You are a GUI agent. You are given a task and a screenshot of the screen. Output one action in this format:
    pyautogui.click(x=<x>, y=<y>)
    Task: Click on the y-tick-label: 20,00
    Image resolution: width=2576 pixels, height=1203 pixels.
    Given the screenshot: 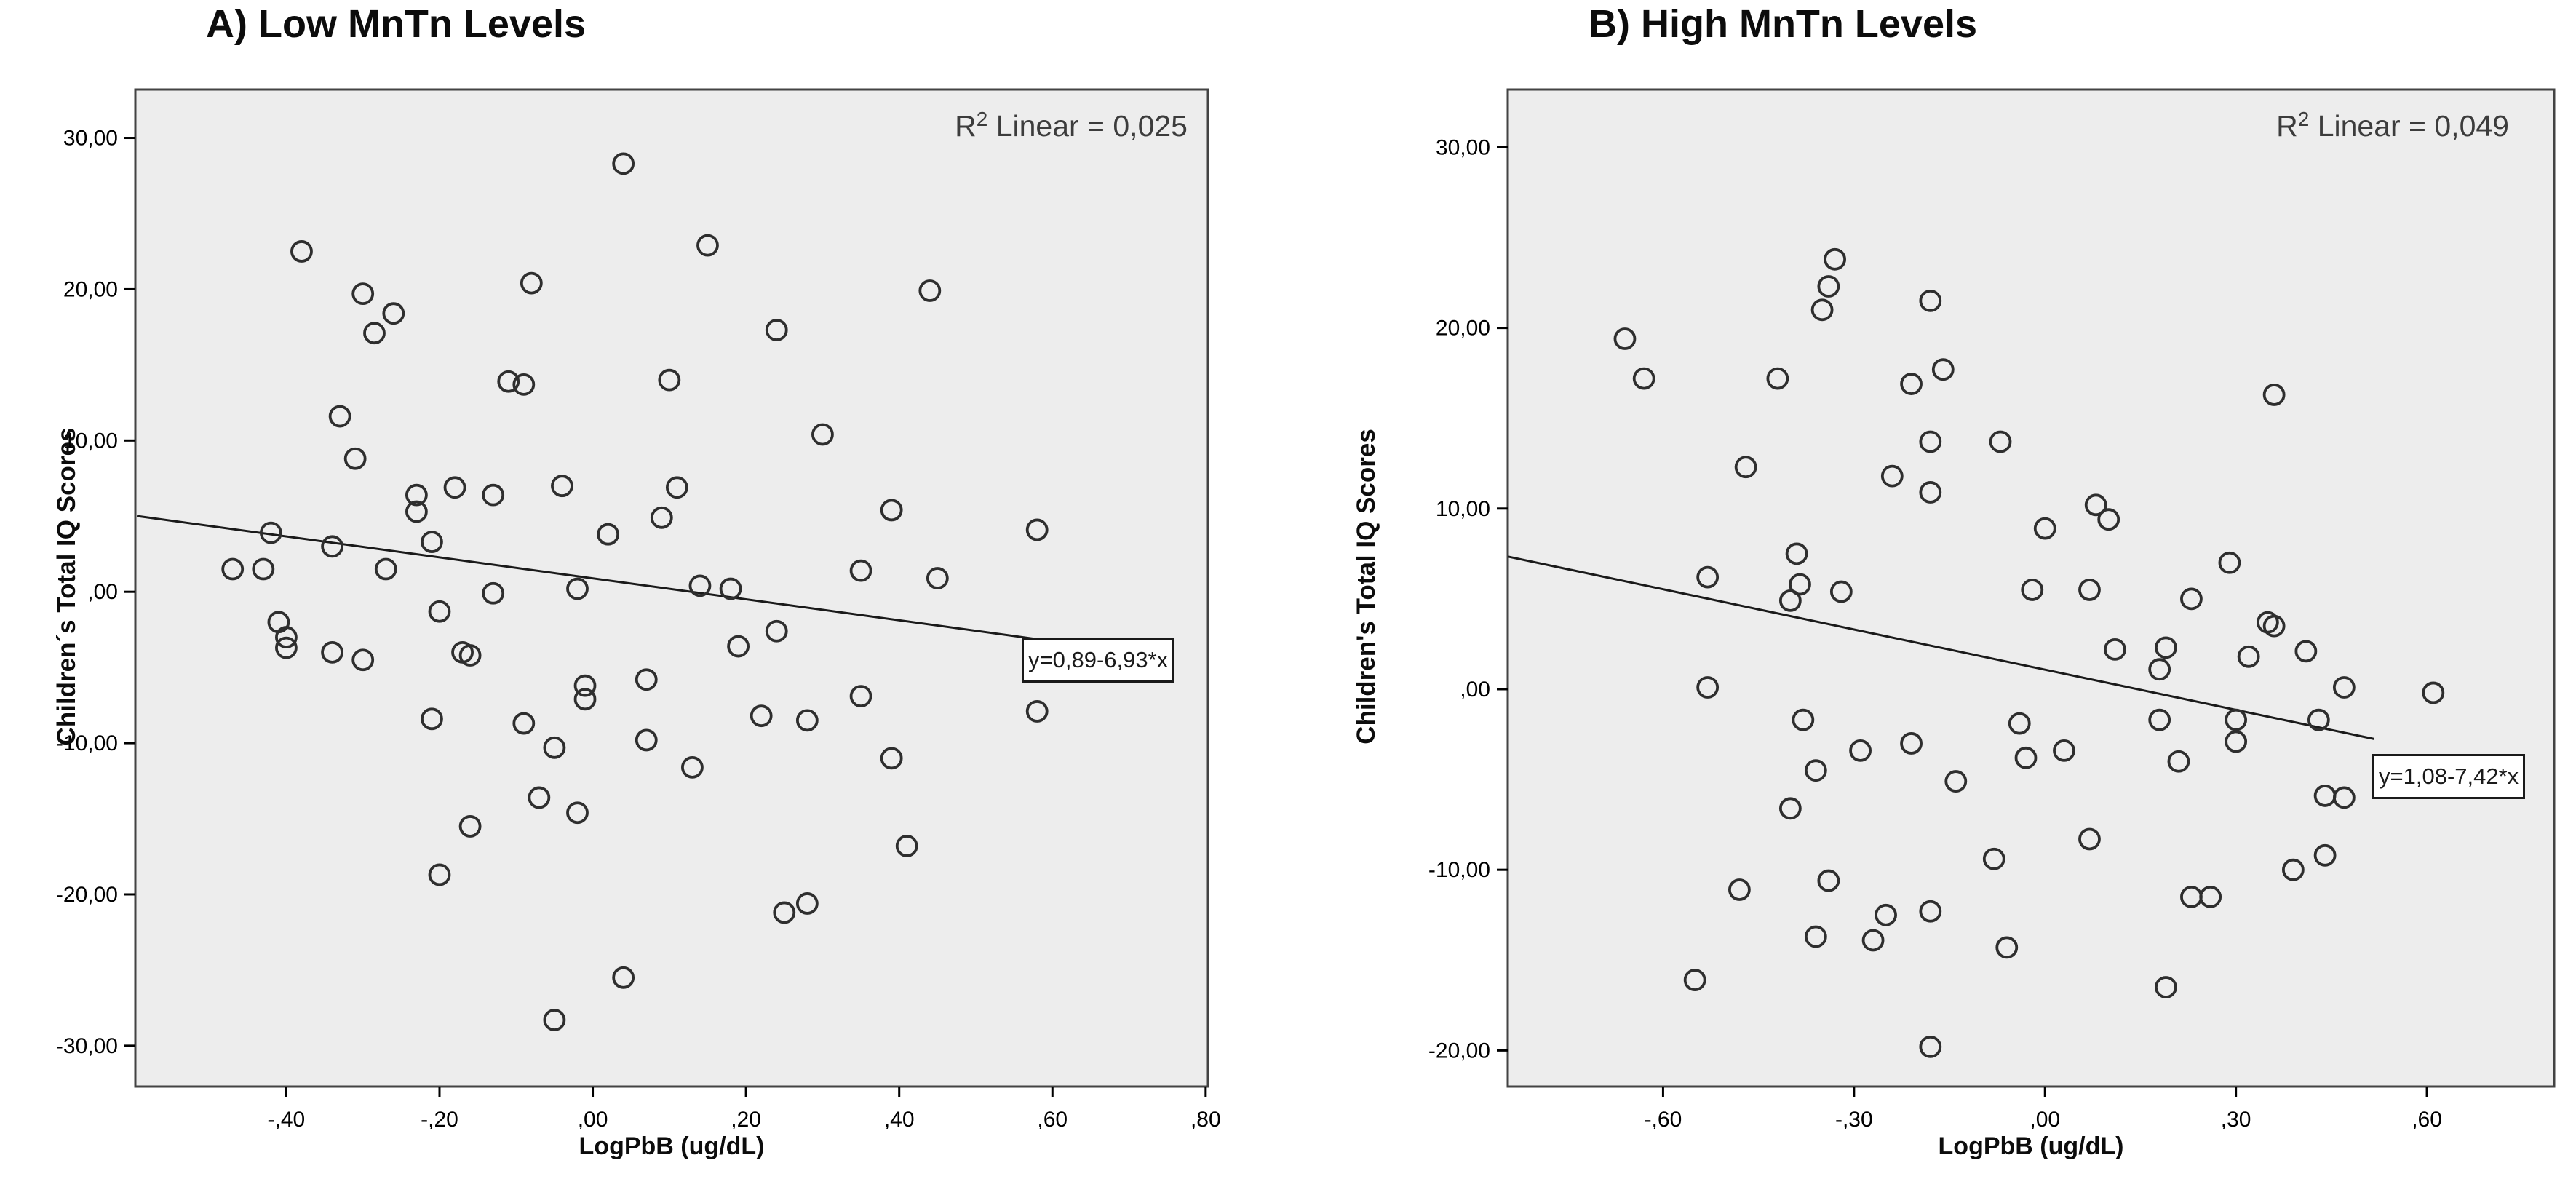 What is the action you would take?
    pyautogui.click(x=1463, y=329)
    